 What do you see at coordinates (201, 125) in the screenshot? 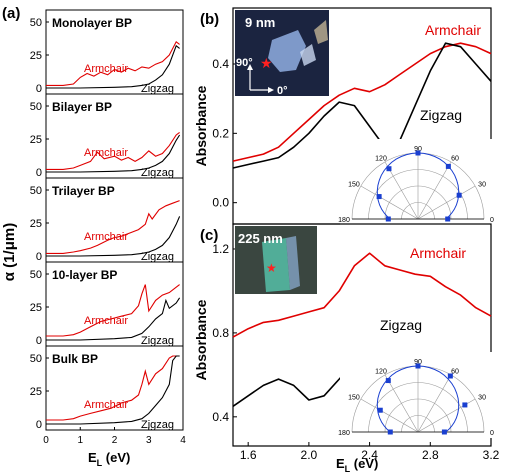
I see `panel-b-ylabel: Absorbance` at bounding box center [201, 125].